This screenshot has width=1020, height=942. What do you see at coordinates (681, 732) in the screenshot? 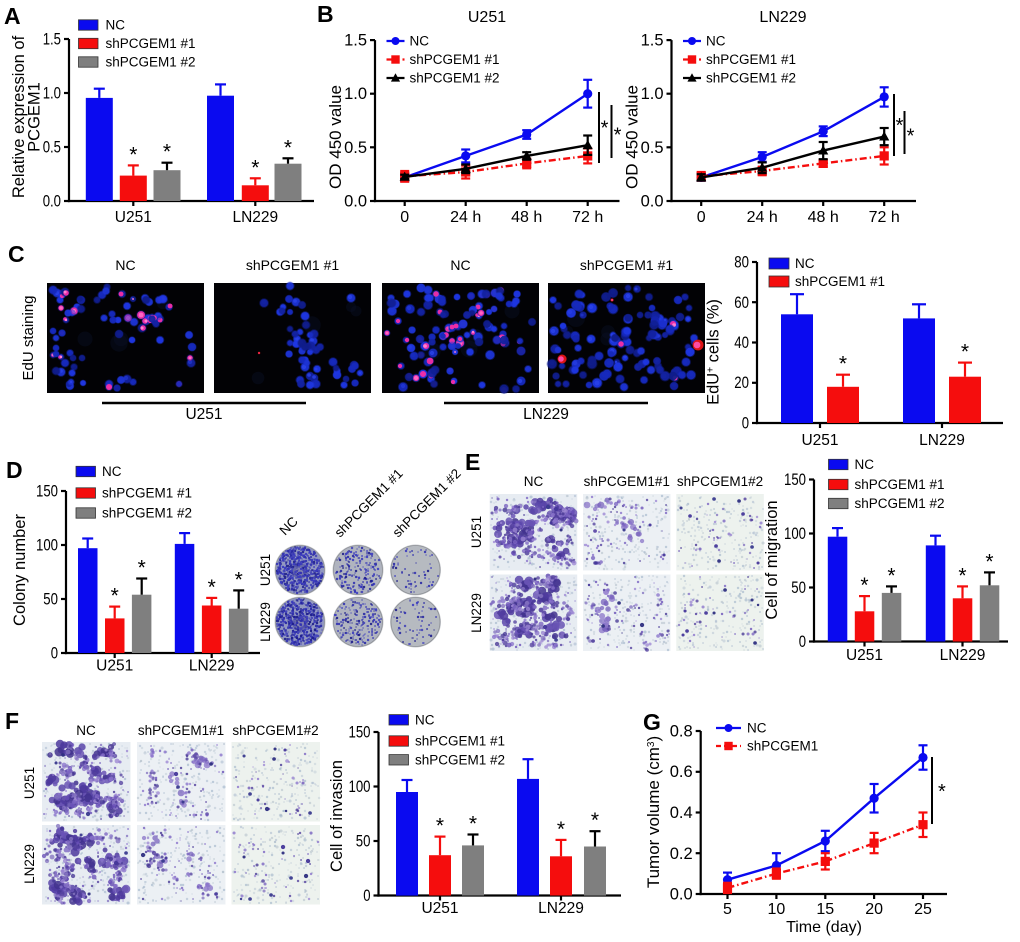
I see `svg-text: 0.8` at bounding box center [681, 732].